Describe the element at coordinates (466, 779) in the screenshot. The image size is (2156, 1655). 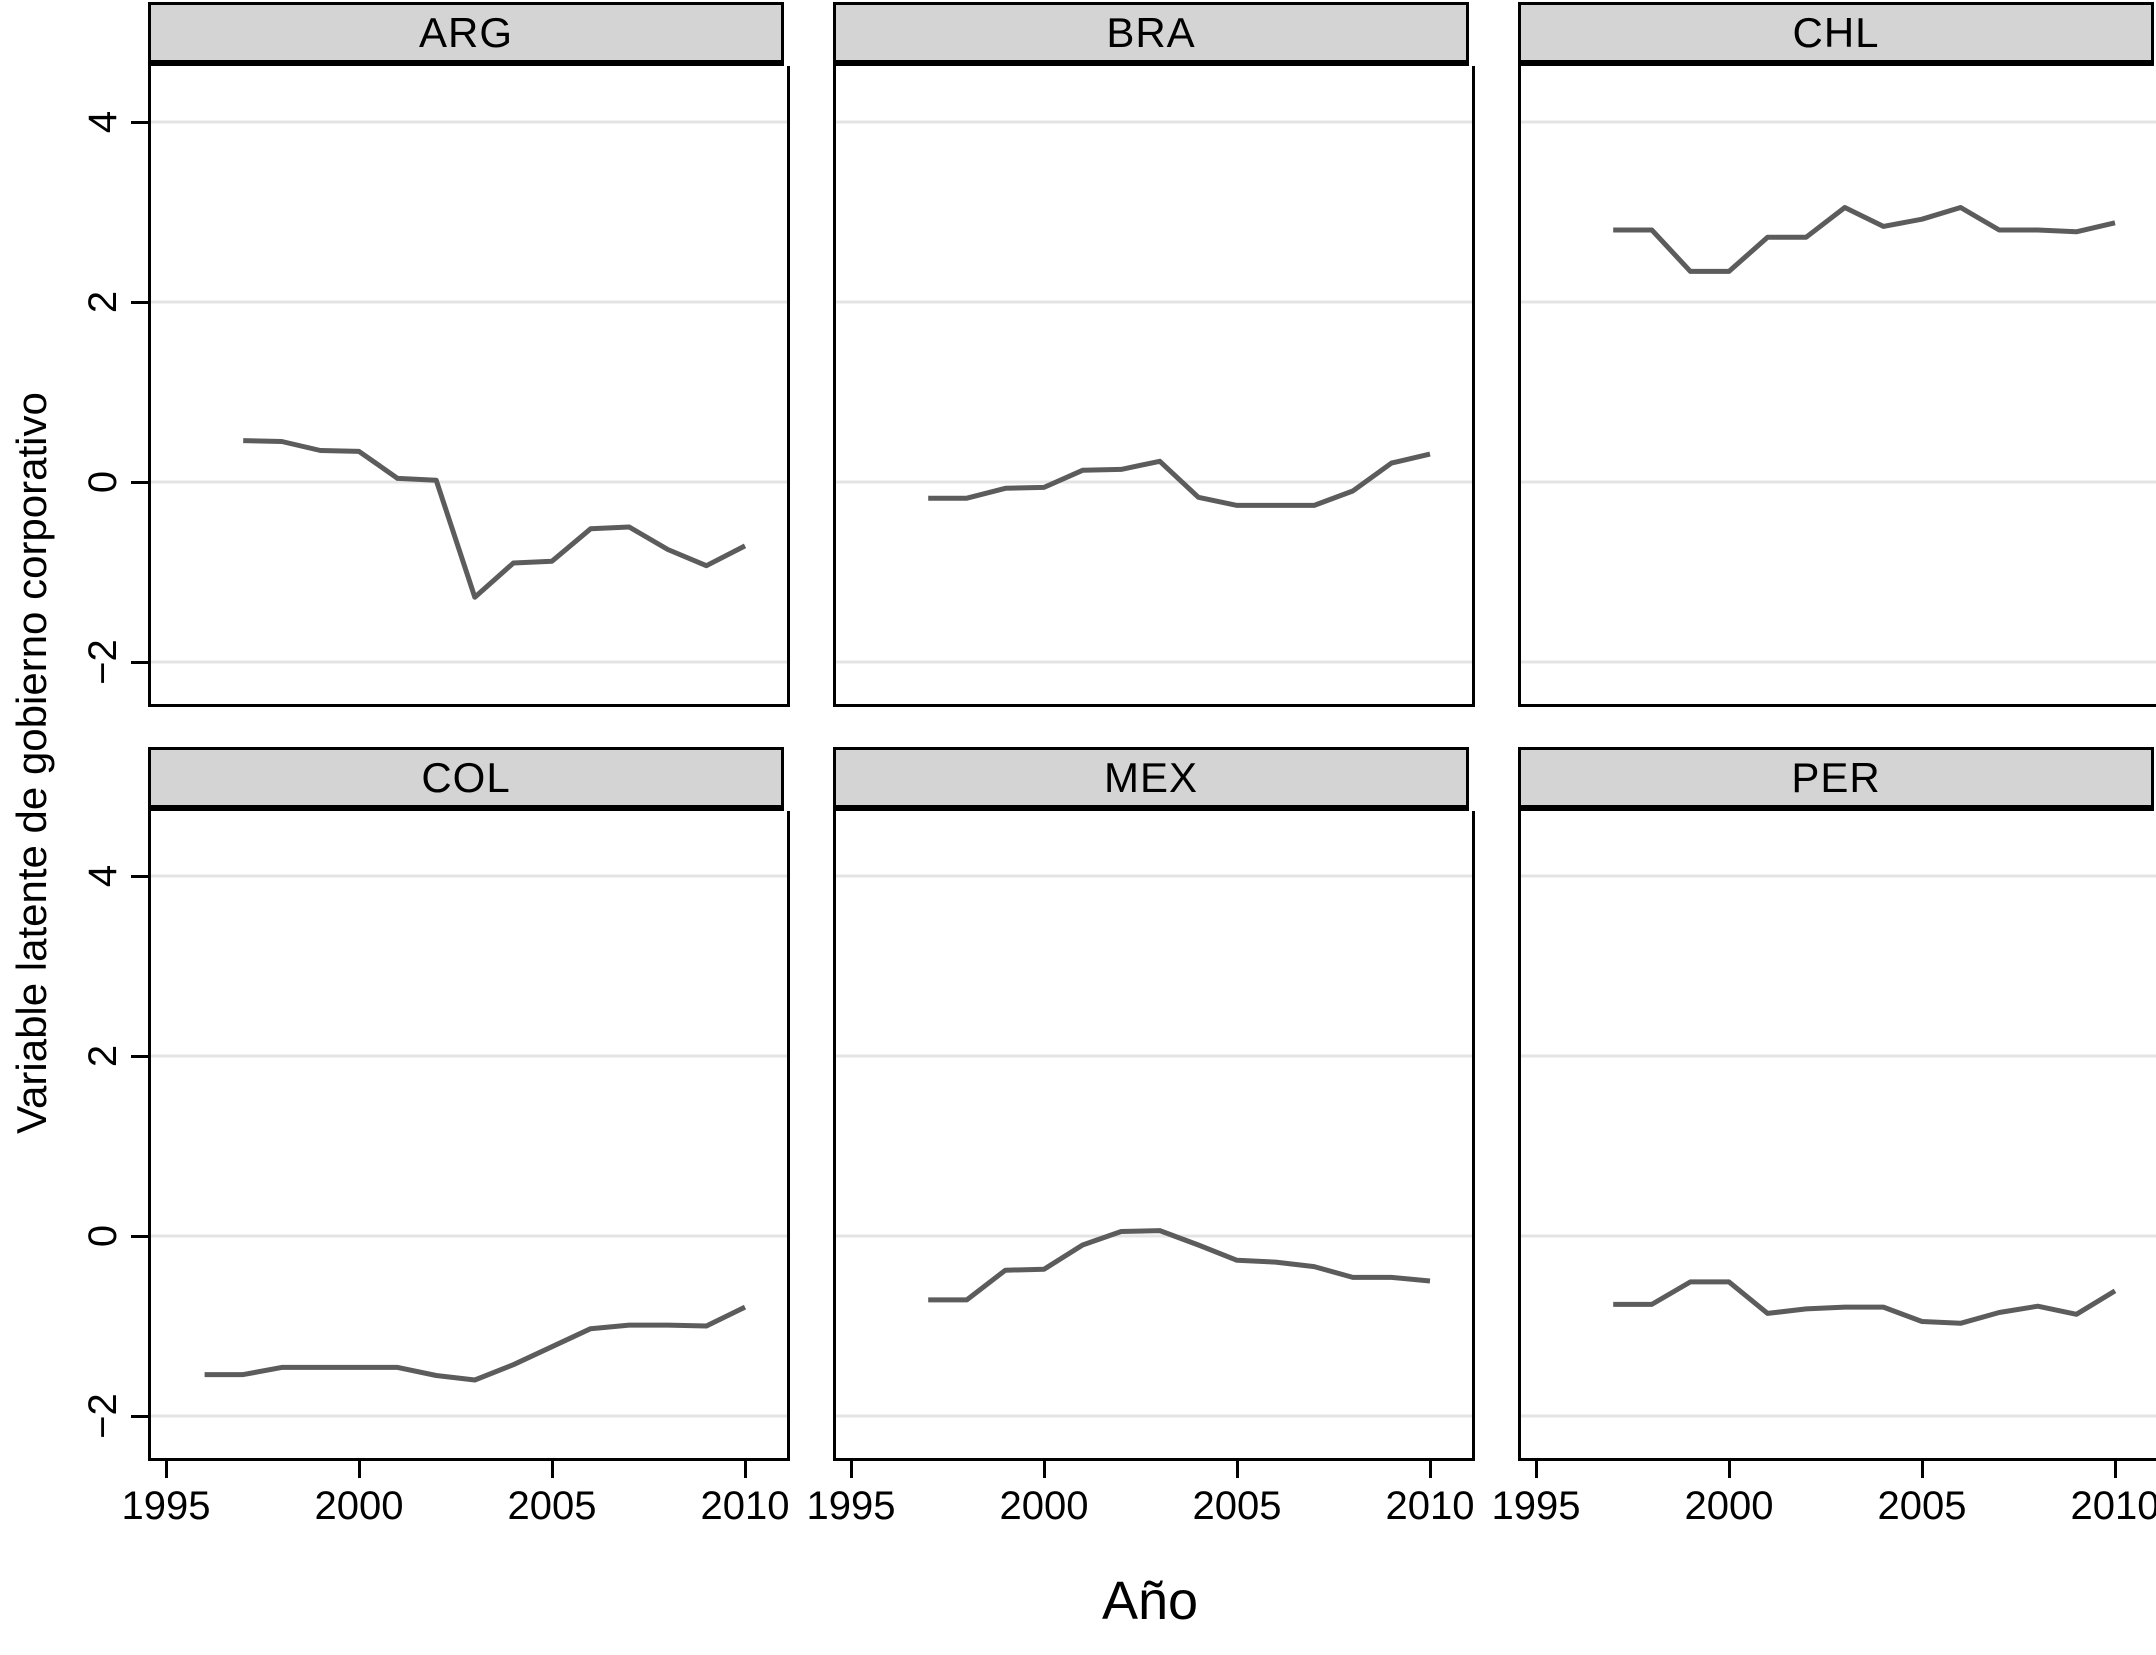
I see `facet-header-col: COL` at that location.